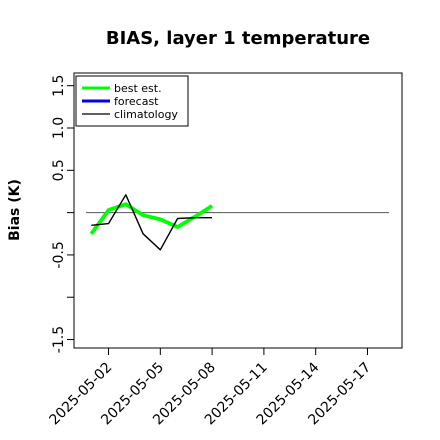  I want to click on y-tick-label: -1.5, so click(59, 339).